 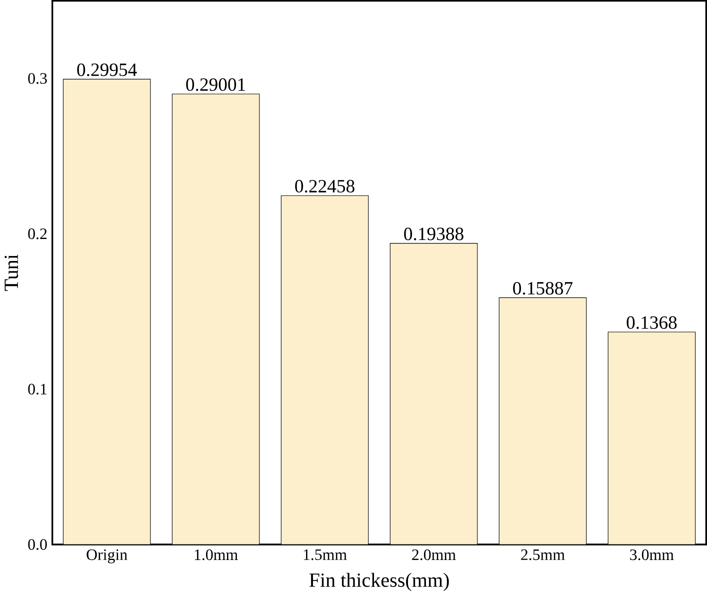 What do you see at coordinates (651, 323) in the screenshot?
I see `data-label: 0.1368` at bounding box center [651, 323].